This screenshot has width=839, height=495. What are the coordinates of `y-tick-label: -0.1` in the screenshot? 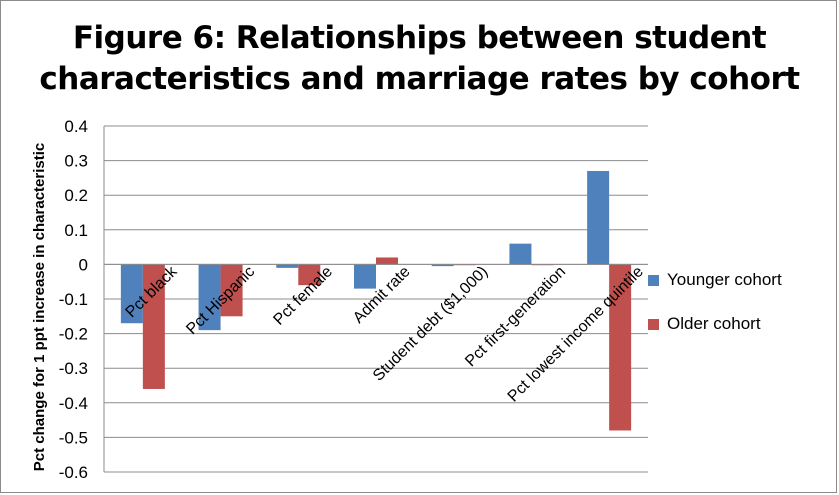 It's located at (73, 299).